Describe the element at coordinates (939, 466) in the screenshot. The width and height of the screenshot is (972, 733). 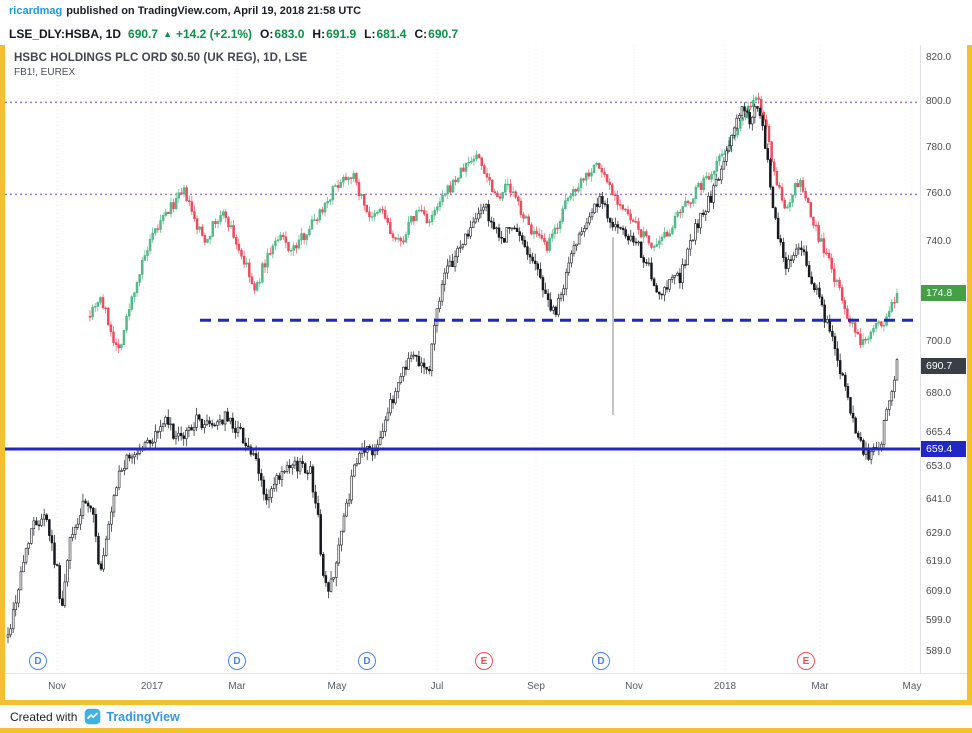
I see `price-axis-label: 653.0` at that location.